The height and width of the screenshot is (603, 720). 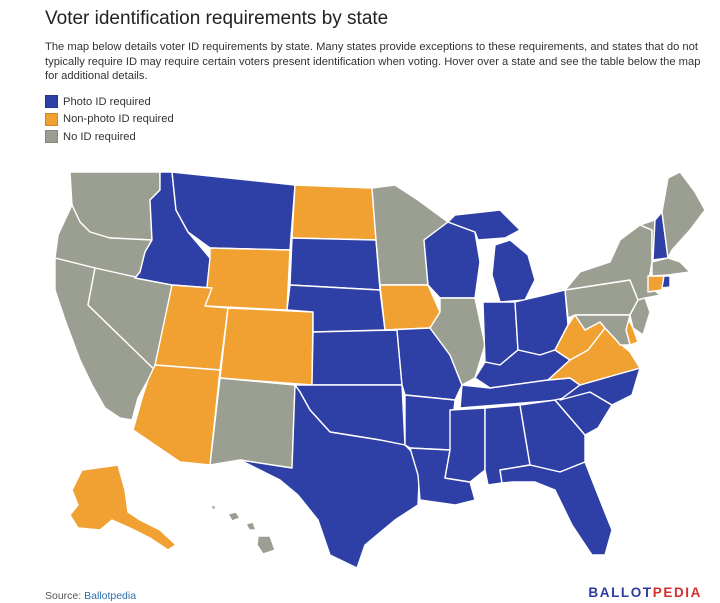 What do you see at coordinates (656, 284) in the screenshot?
I see `state-ct` at bounding box center [656, 284].